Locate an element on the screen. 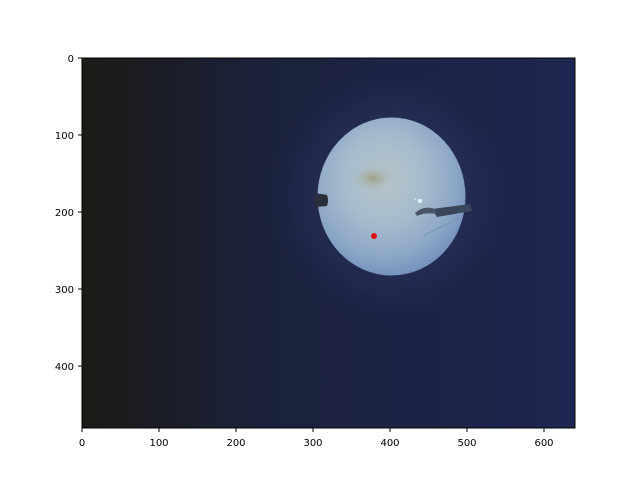 The image size is (640, 480). x-axis: 0 100 200 300 400 500 600 is located at coordinates (316, 438).